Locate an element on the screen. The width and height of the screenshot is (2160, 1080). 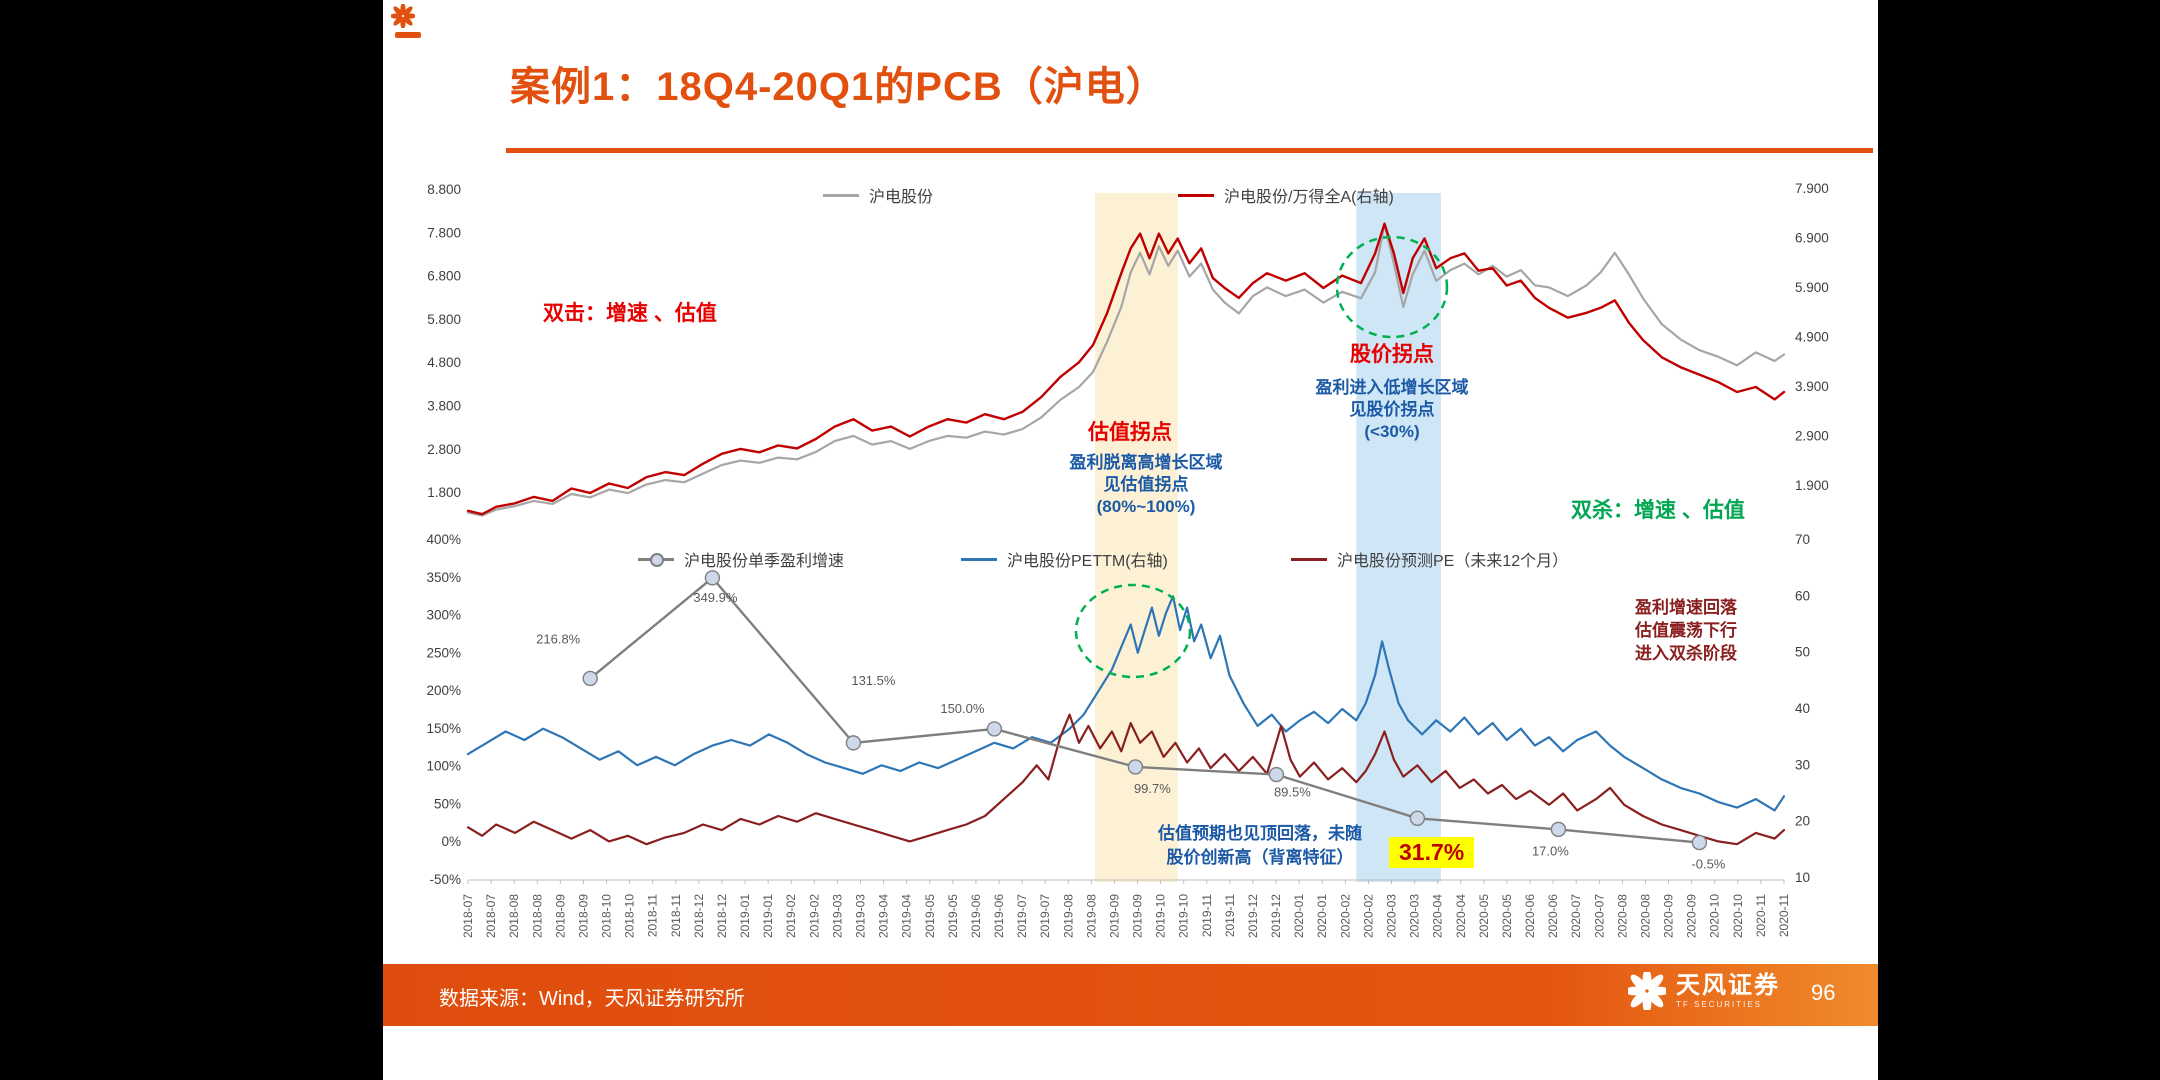
data-label: 89.5% is located at coordinates (1292, 792).